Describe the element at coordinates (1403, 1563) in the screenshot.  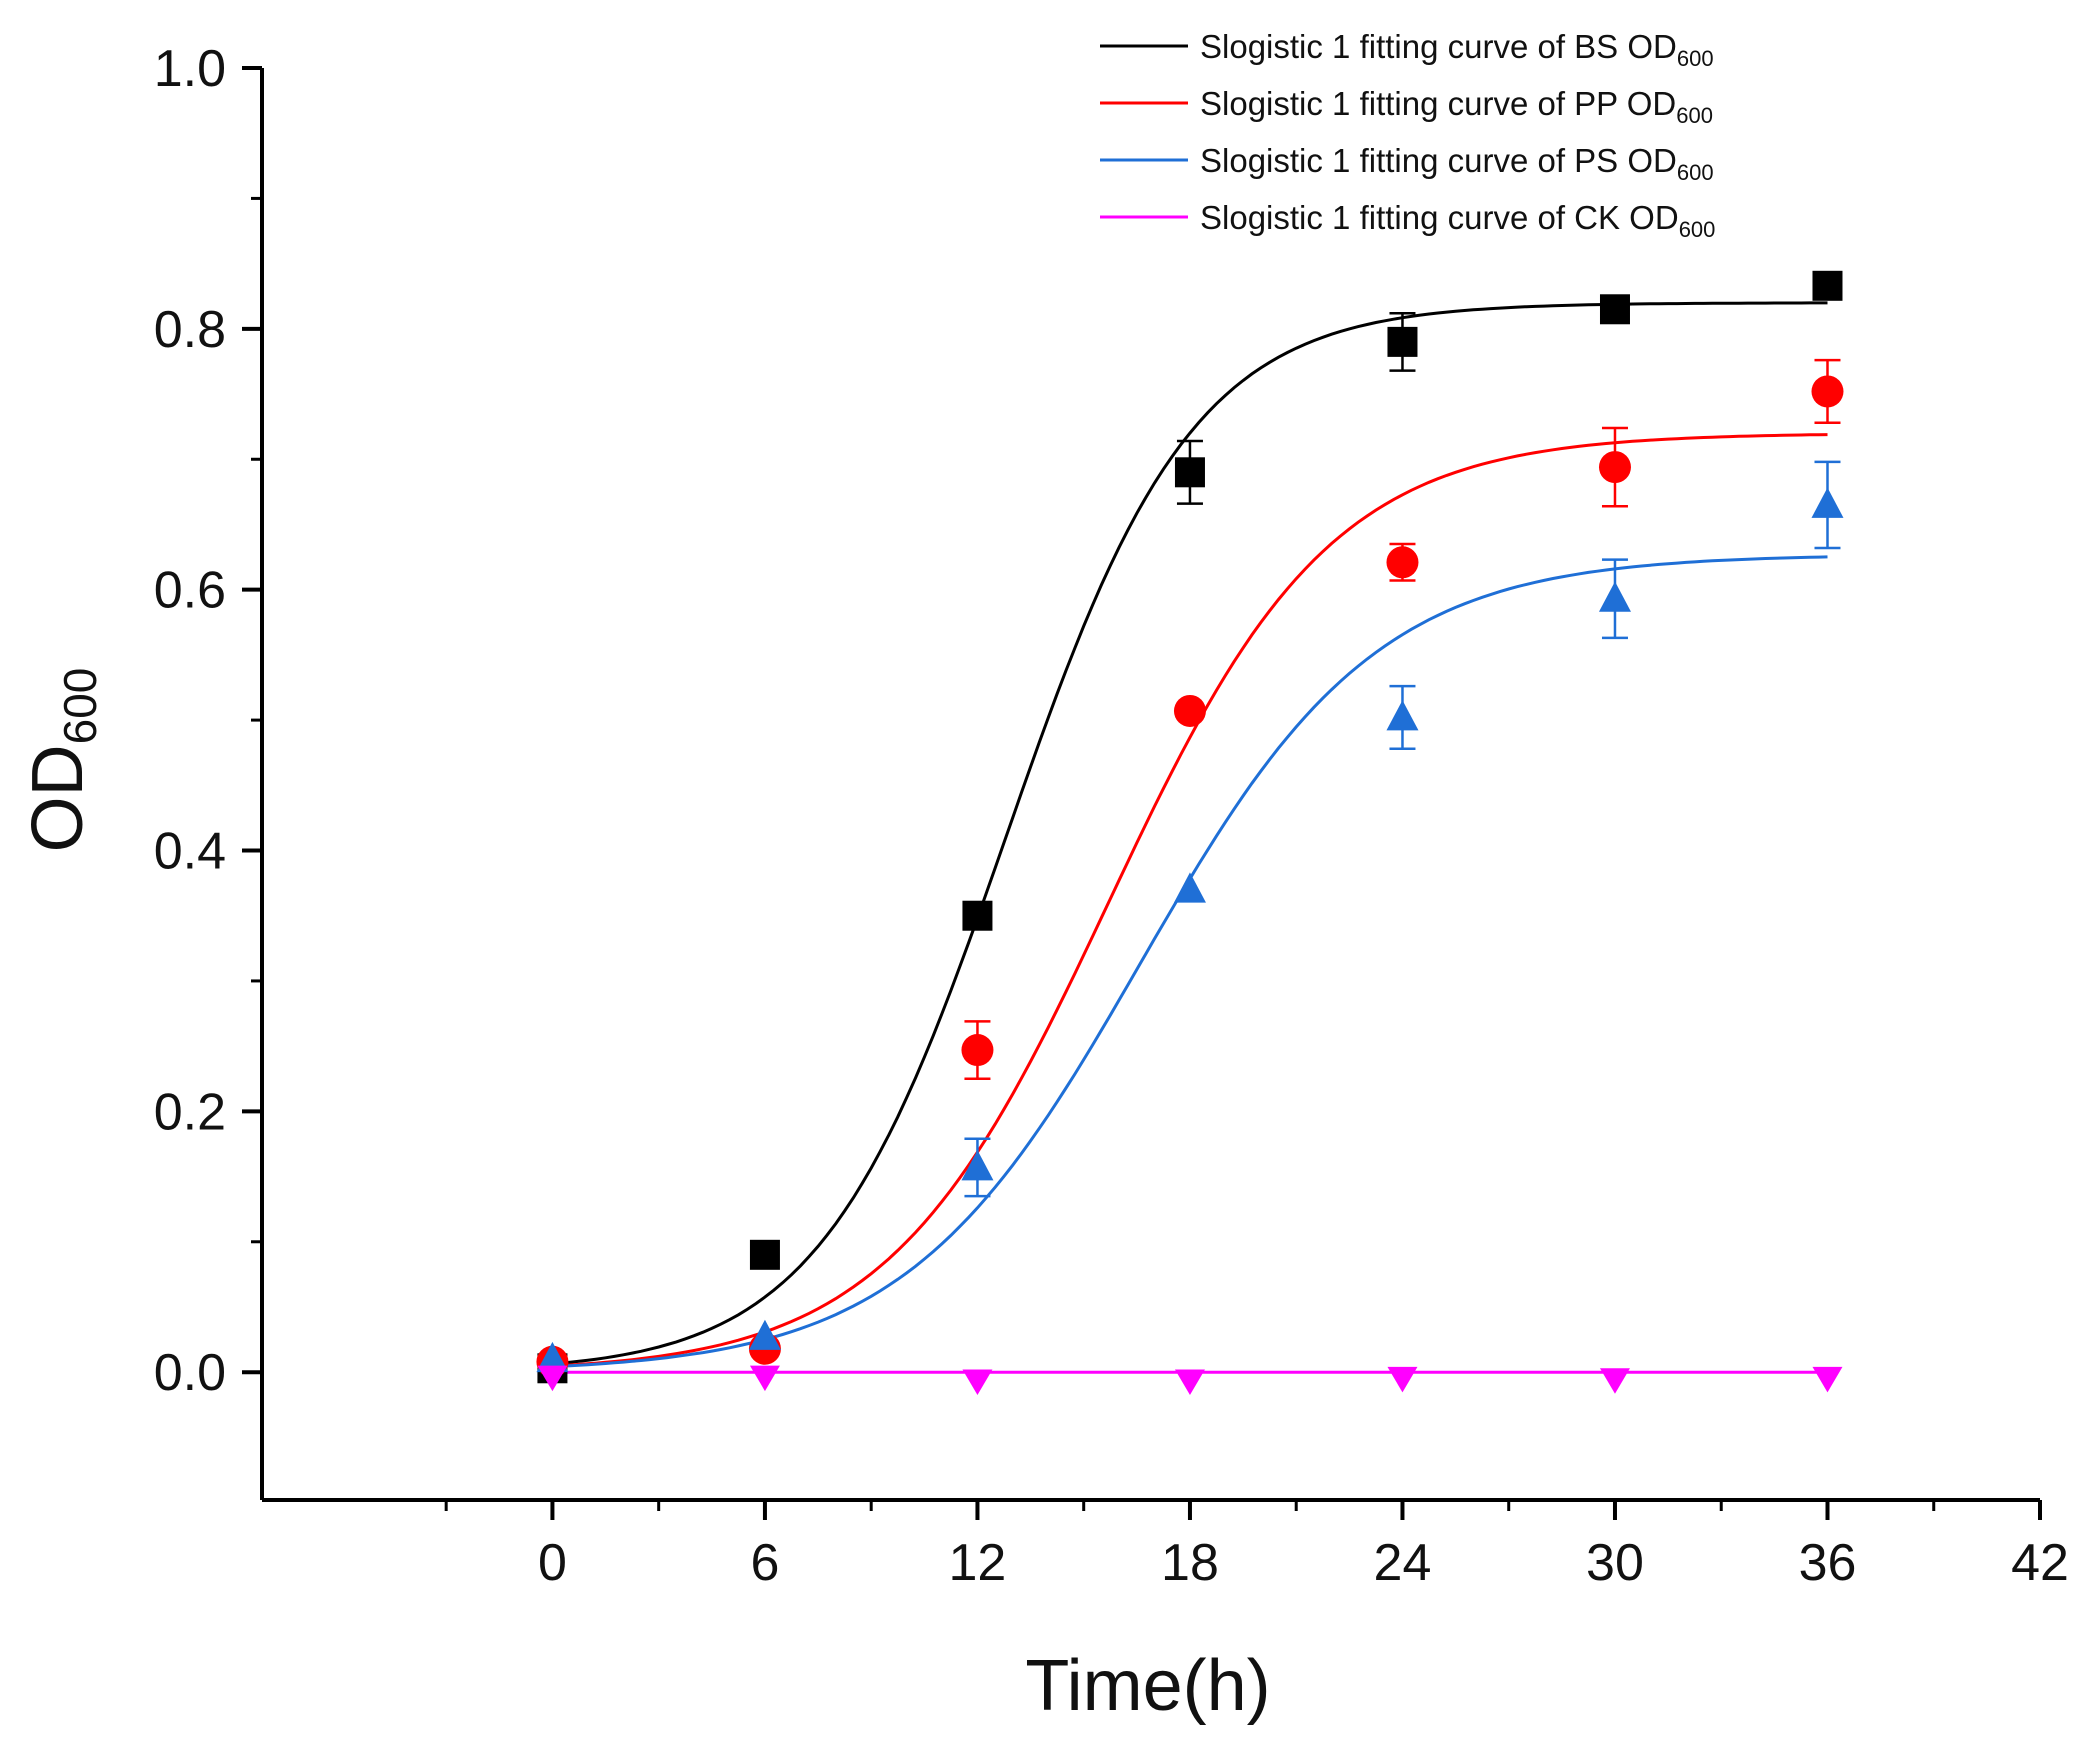
I see `x-tick-label: 24` at that location.